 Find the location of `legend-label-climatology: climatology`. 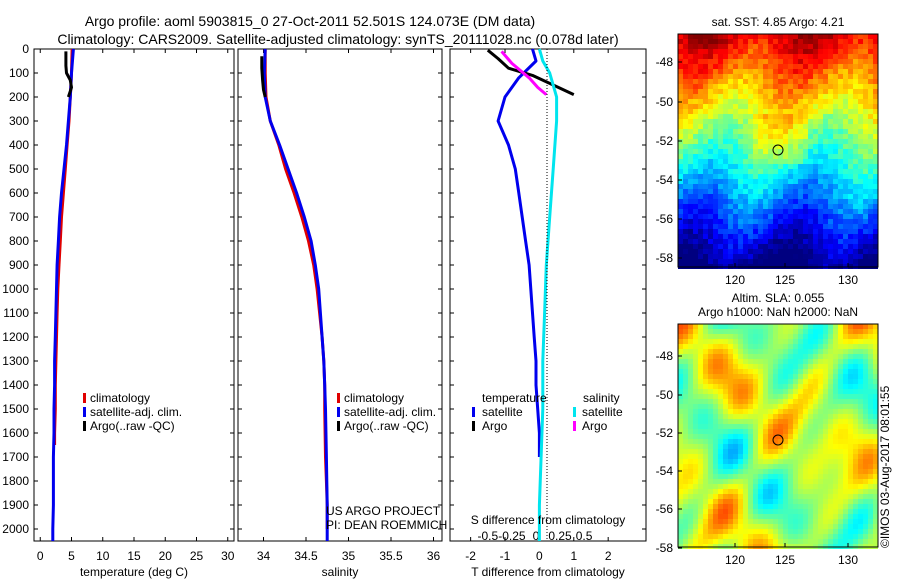

legend-label-climatology: climatology is located at coordinates (374, 398).